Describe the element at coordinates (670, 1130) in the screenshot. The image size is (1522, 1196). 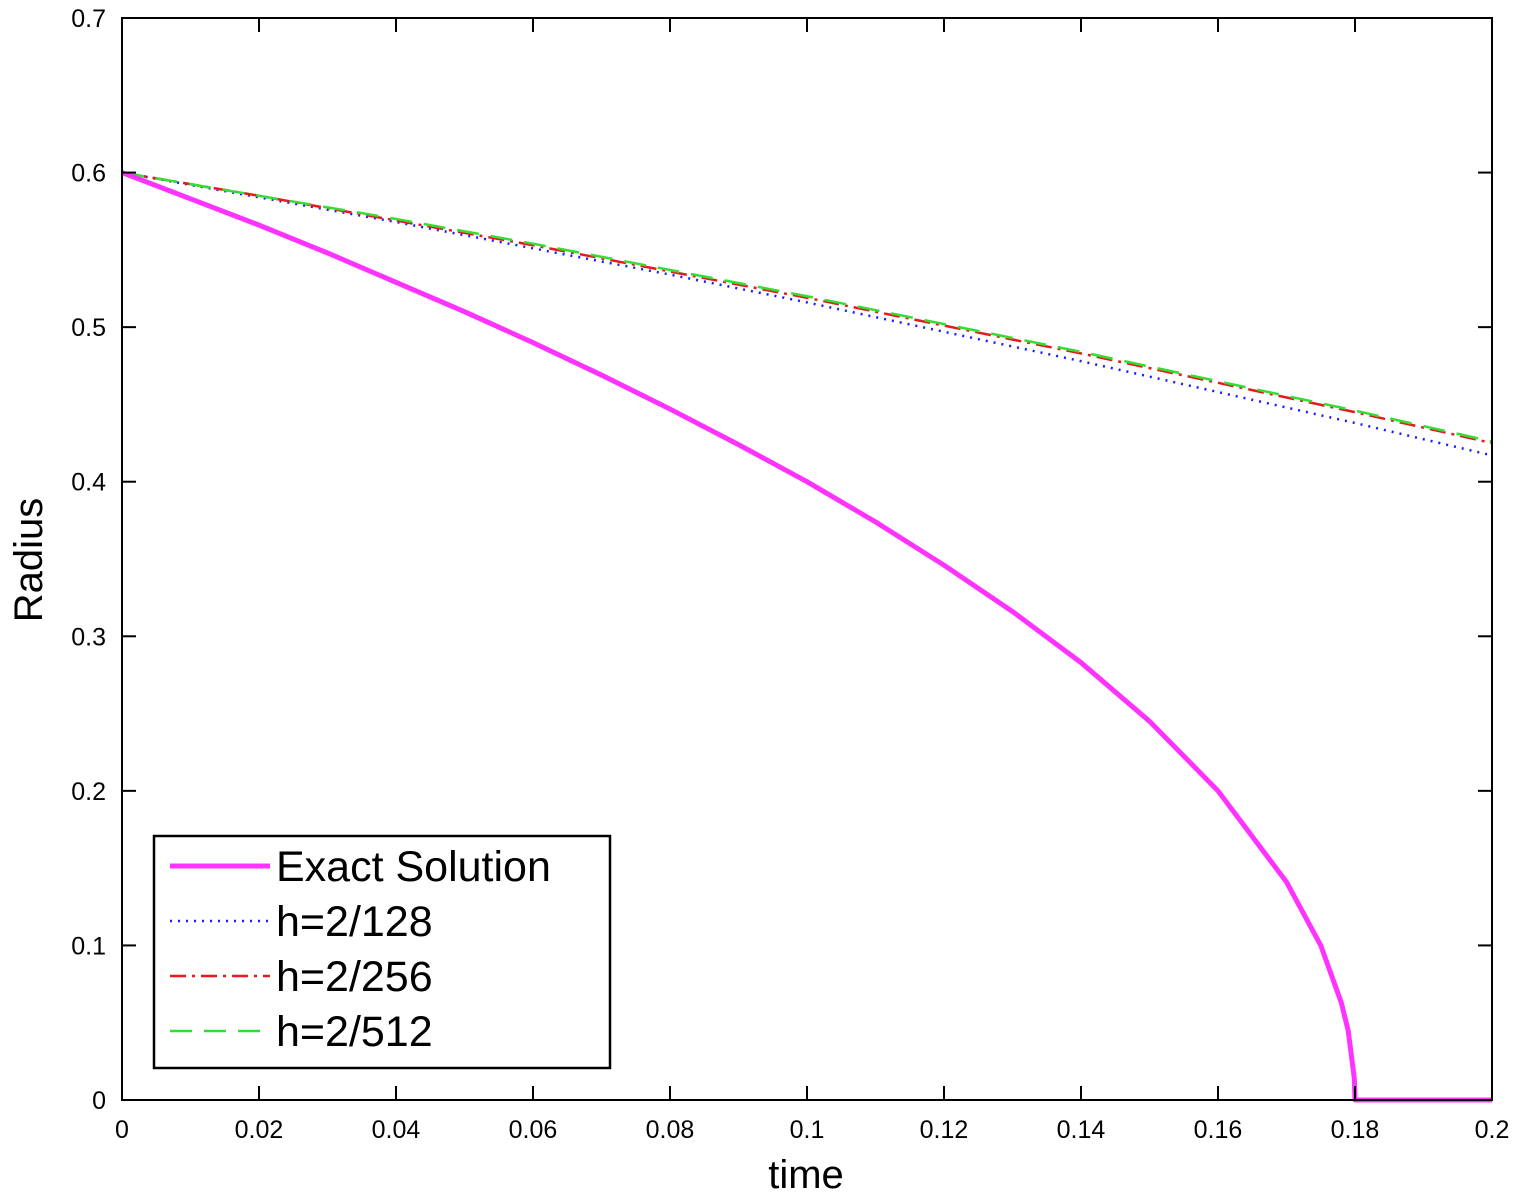
I see `x-tick-label: 0.08` at that location.